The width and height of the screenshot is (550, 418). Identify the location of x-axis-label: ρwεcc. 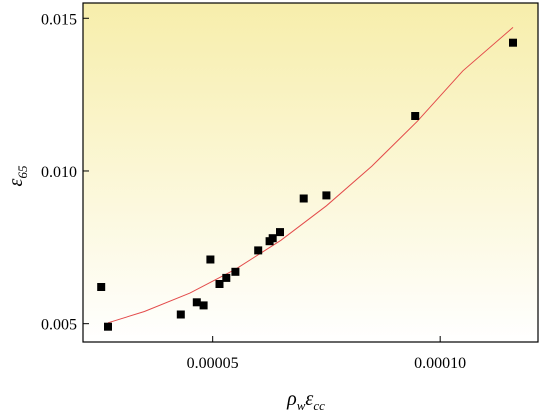
(305, 400).